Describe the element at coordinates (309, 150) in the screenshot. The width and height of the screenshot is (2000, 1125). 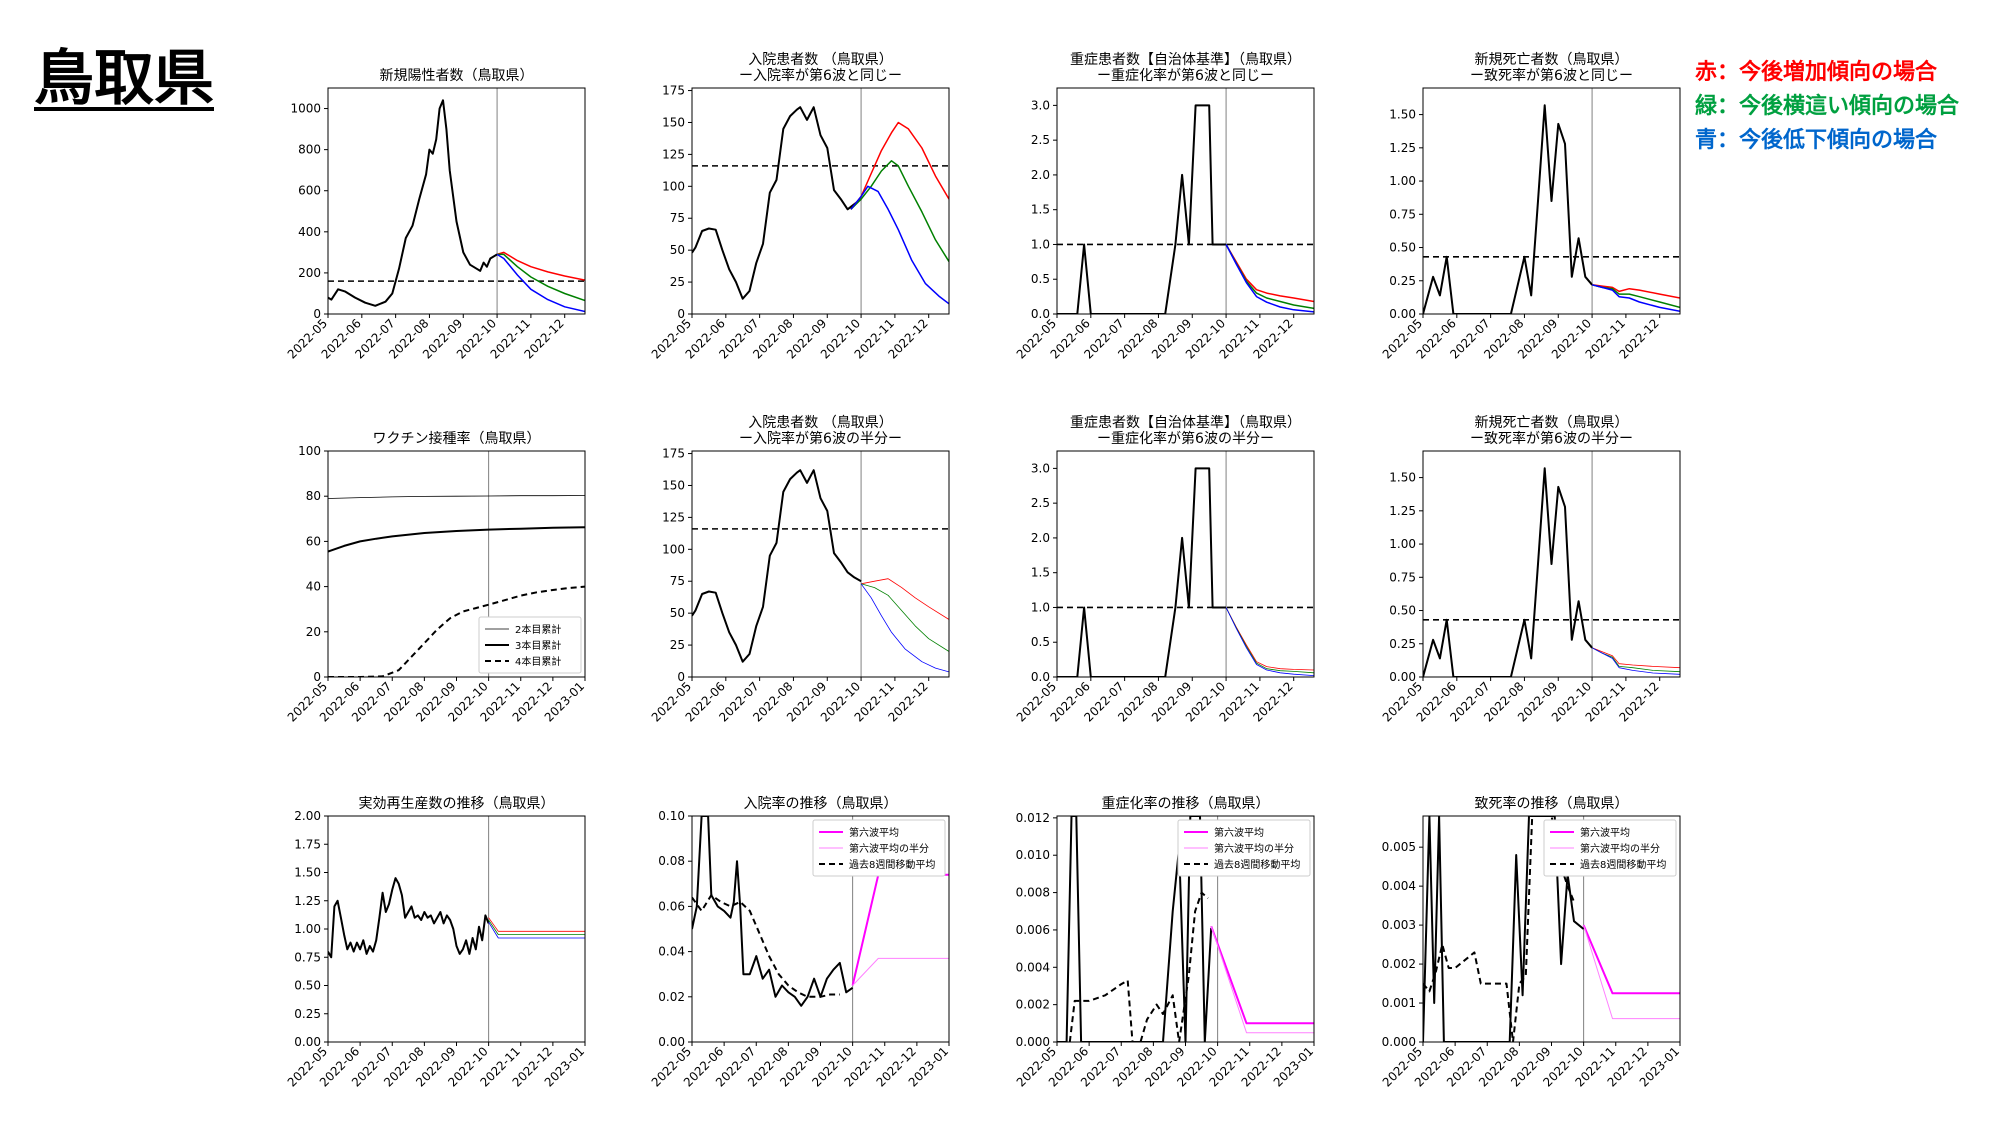
I see `y-tick-label: 800` at that location.